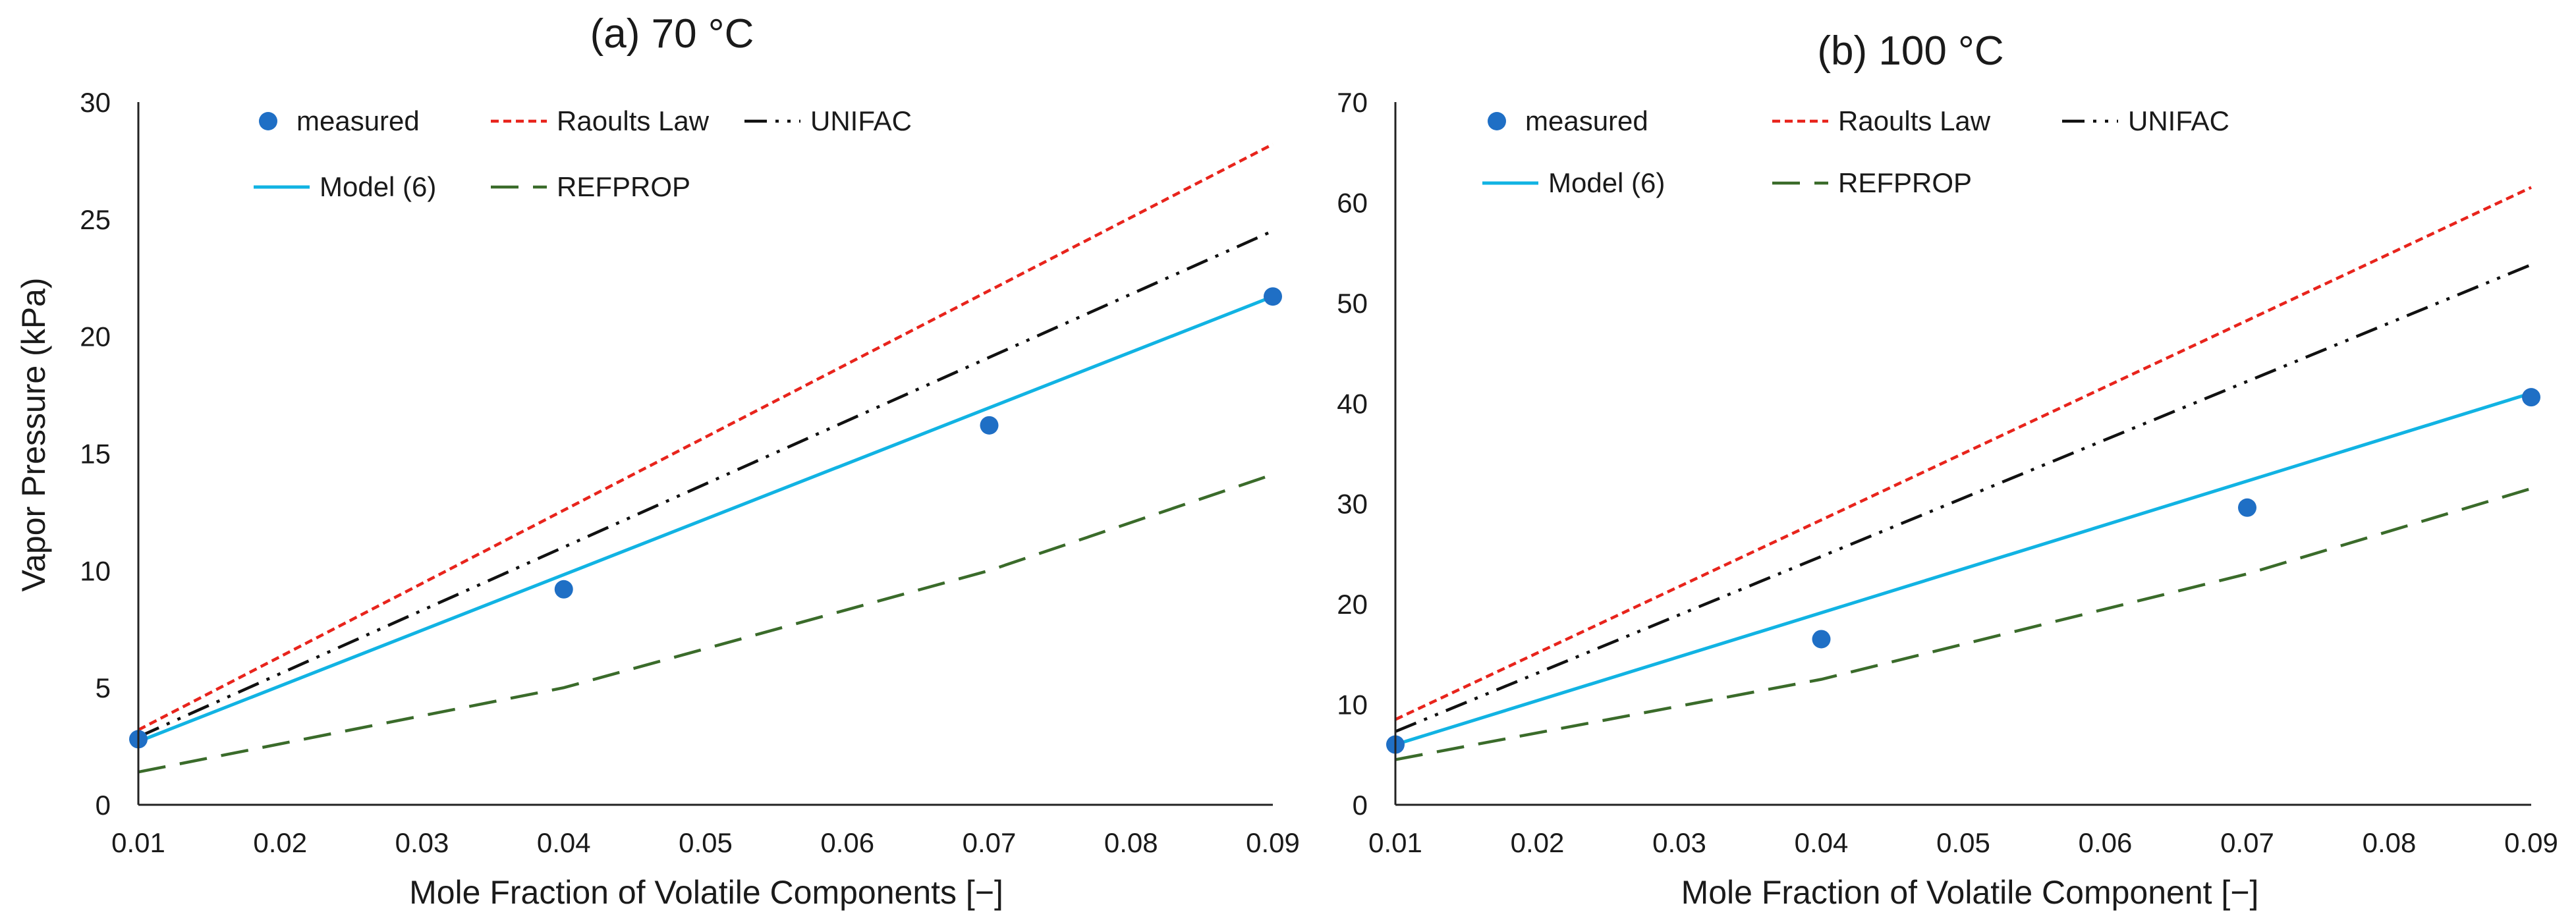  I want to click on y-tick-label: 40, so click(1352, 403).